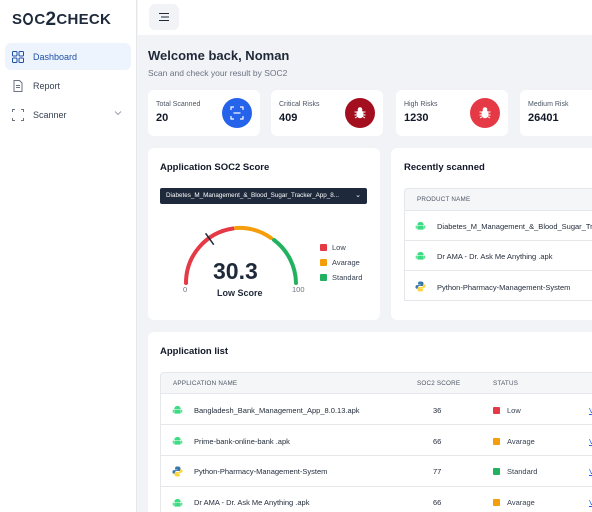 The height and width of the screenshot is (512, 592). What do you see at coordinates (506, 383) in the screenshot?
I see `column-status: STATUS` at bounding box center [506, 383].